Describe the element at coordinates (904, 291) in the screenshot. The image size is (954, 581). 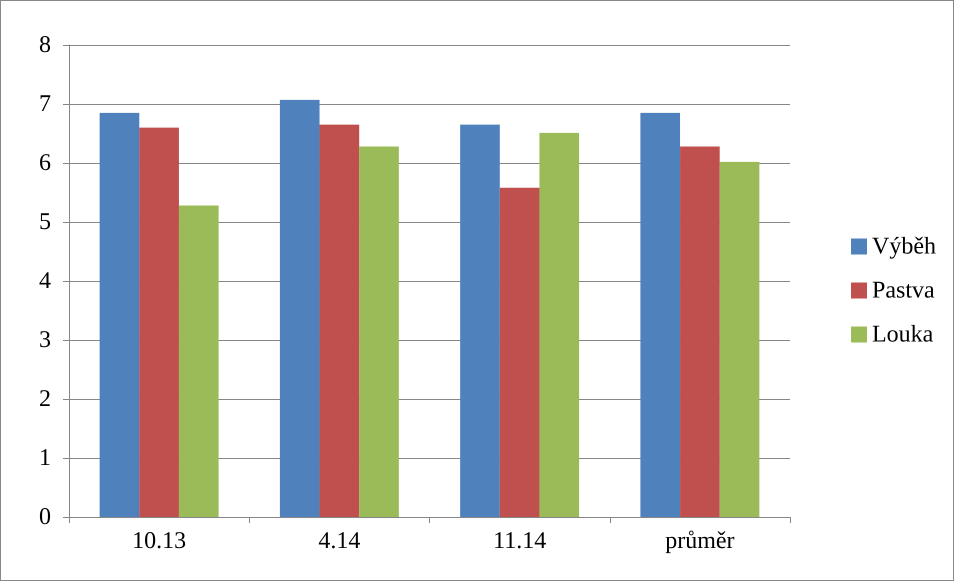
I see `legend-label: Pastva` at that location.